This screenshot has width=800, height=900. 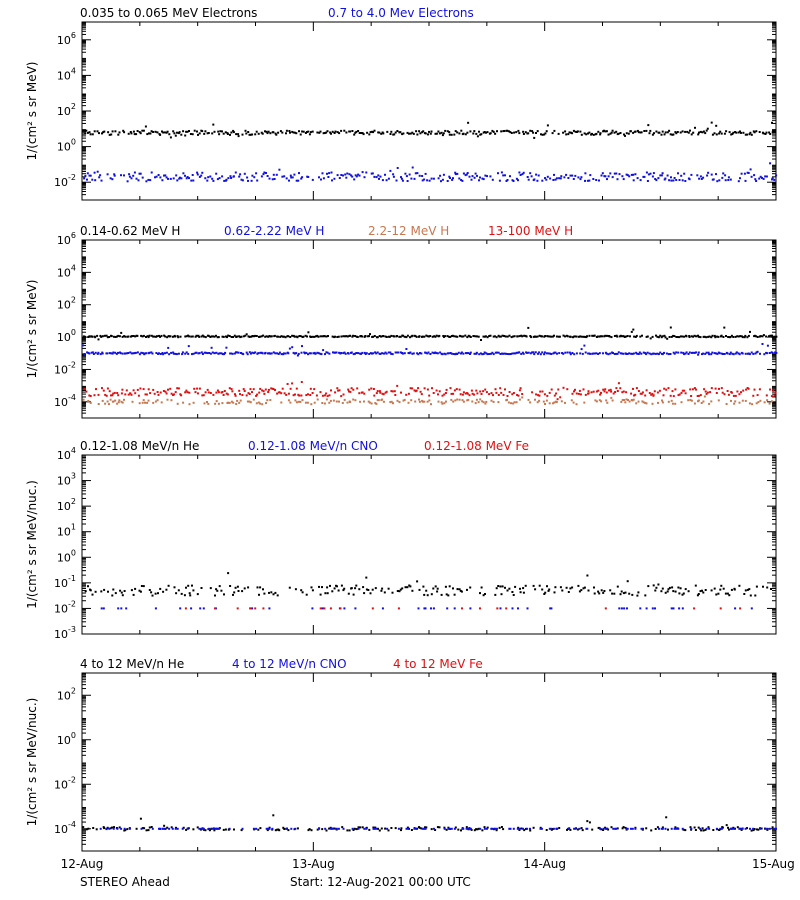 What do you see at coordinates (130, 231) in the screenshot?
I see `legend-label: 0.14-0.62 MeV H` at bounding box center [130, 231].